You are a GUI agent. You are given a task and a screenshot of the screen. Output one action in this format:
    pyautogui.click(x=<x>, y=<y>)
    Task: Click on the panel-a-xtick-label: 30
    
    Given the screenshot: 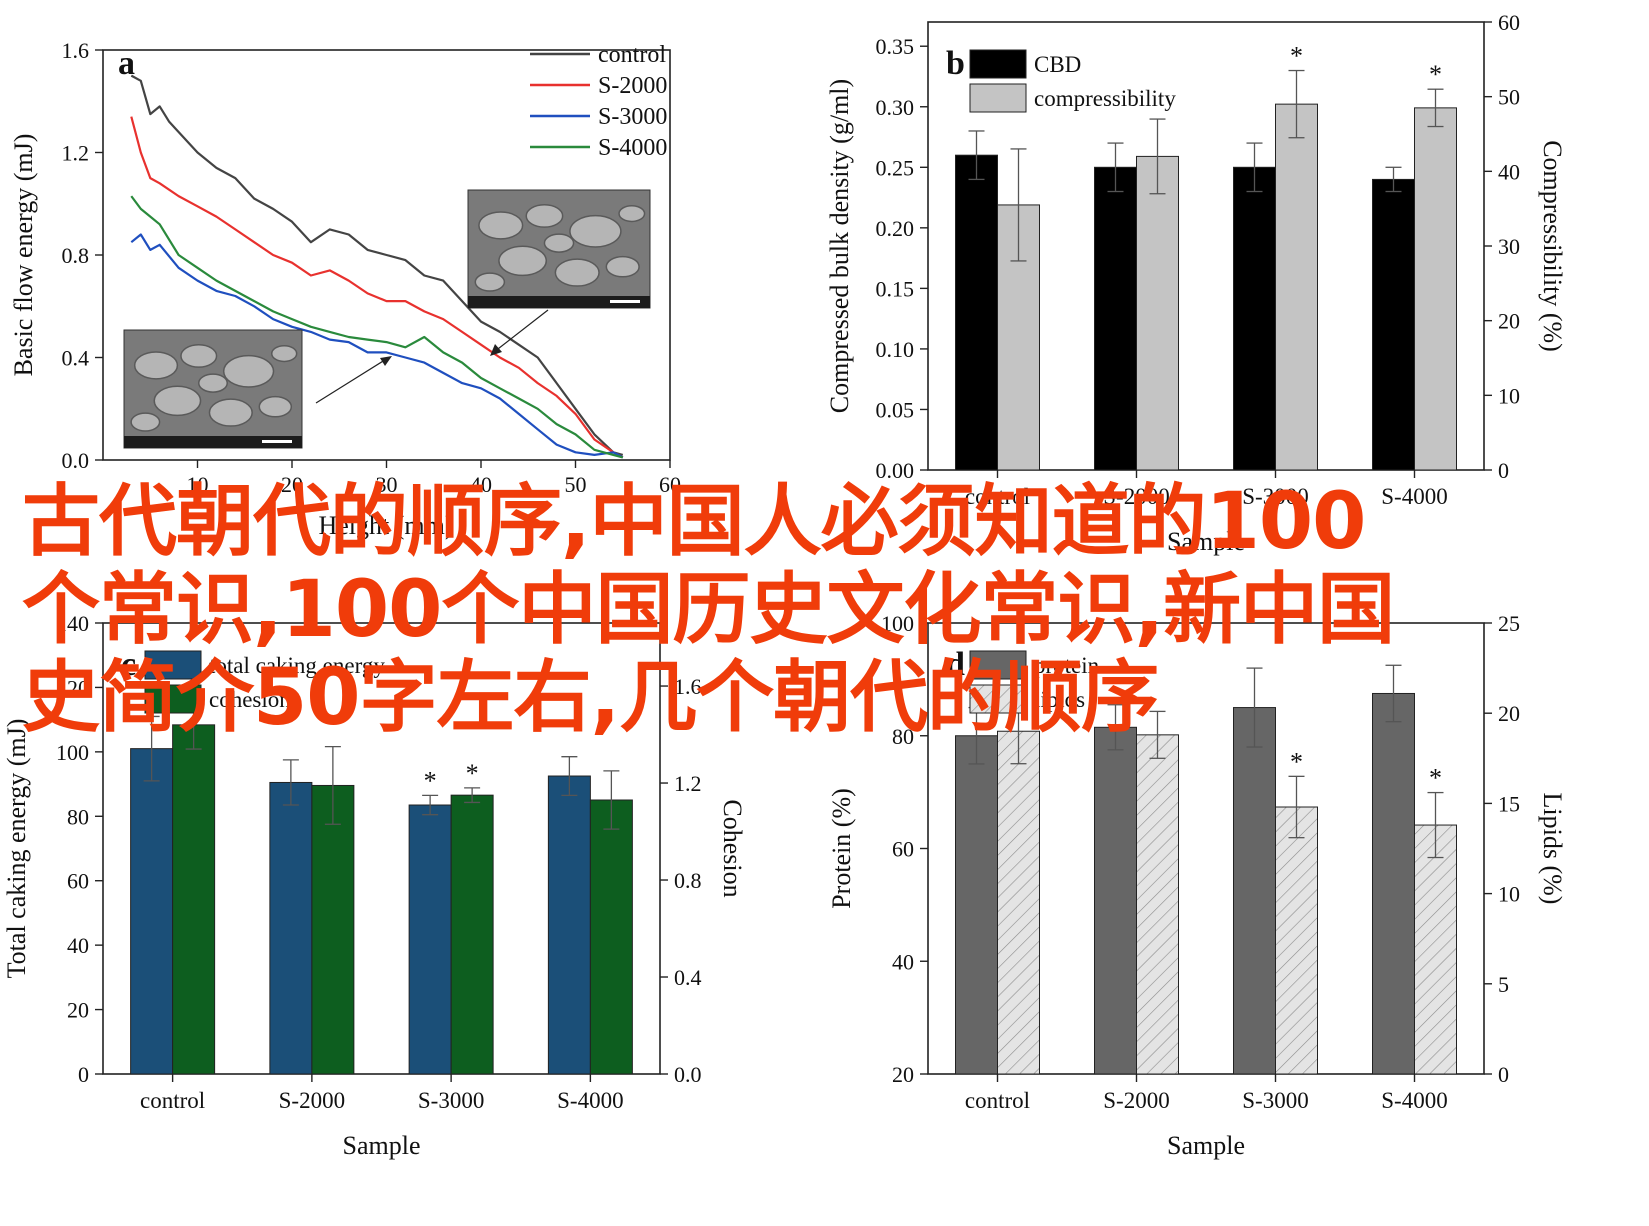 What is the action you would take?
    pyautogui.click(x=387, y=484)
    